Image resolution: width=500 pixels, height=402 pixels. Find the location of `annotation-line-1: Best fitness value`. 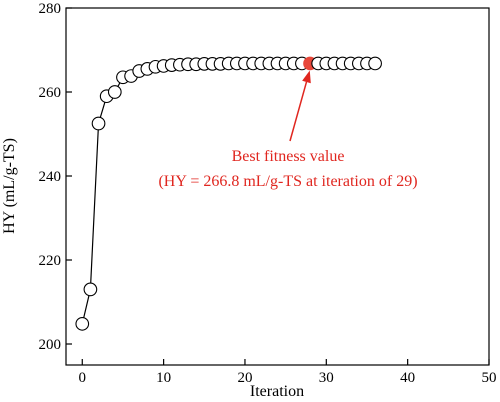

annotation-line-1: Best fitness value is located at coordinates (288, 156).